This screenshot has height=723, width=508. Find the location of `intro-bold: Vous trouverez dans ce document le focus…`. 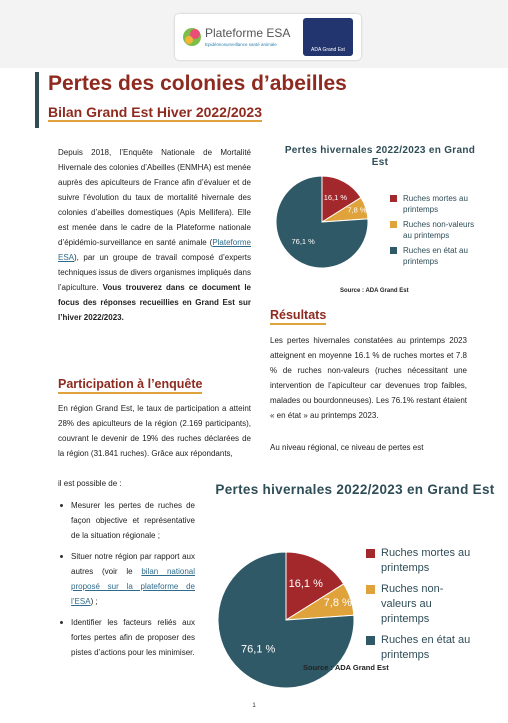

intro-bold: Vous trouverez dans ce document le focus… is located at coordinates (155, 302).